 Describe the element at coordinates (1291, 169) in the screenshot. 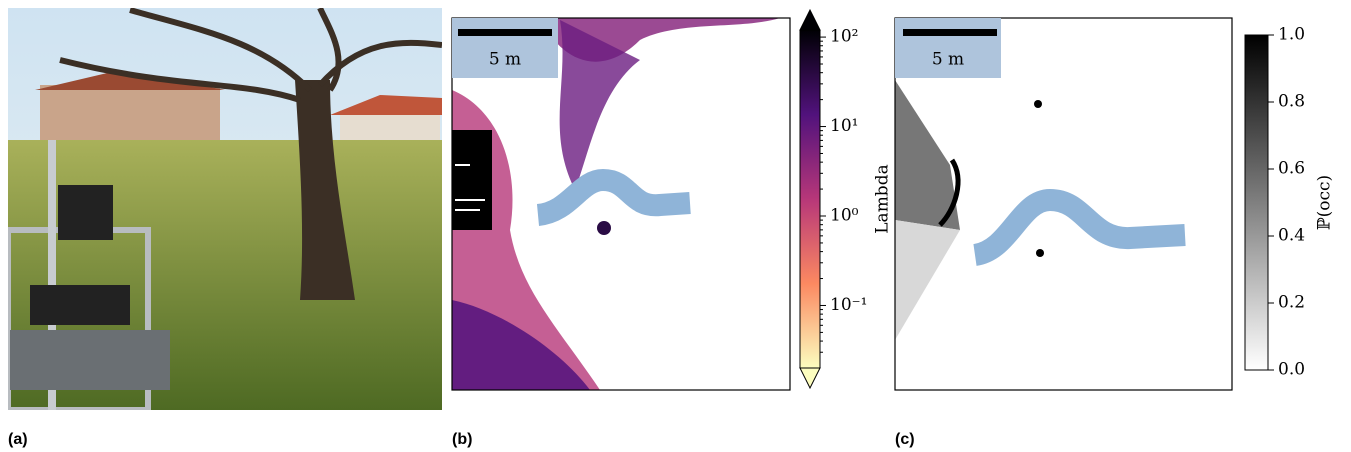

I see `colorbar-tick-label: 0.6` at that location.